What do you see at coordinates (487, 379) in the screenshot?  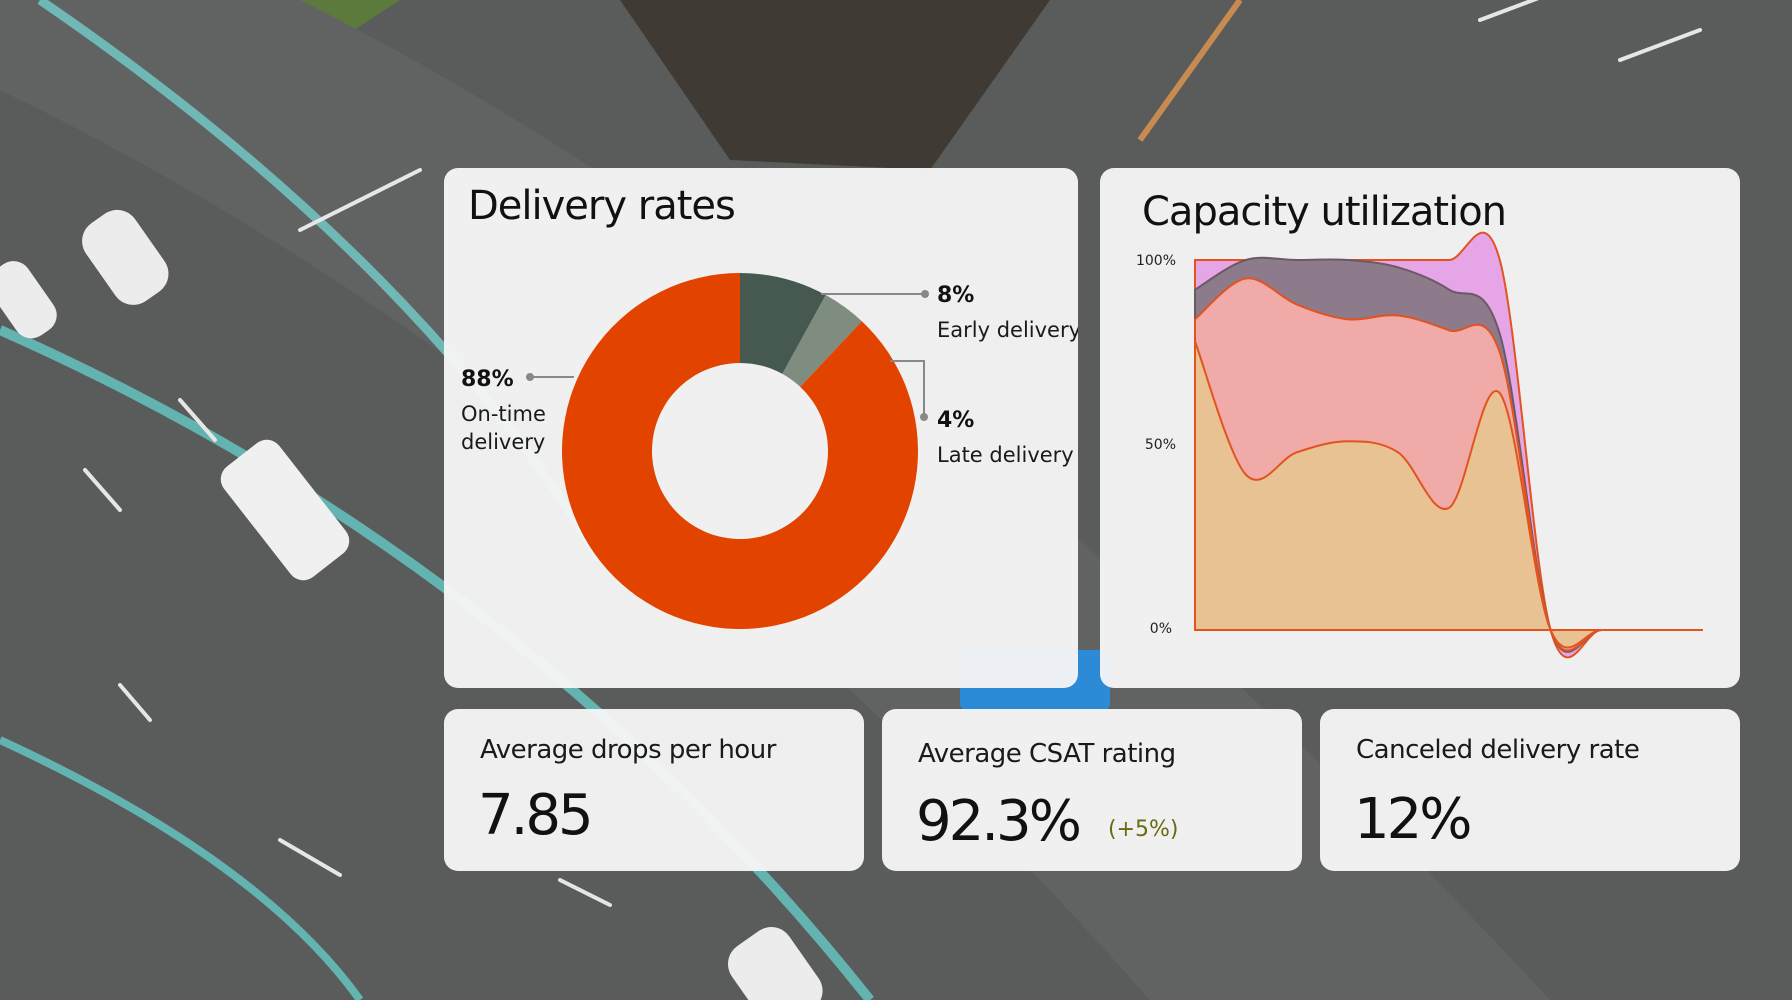 I see `on-time-delivery-pct: 88%` at bounding box center [487, 379].